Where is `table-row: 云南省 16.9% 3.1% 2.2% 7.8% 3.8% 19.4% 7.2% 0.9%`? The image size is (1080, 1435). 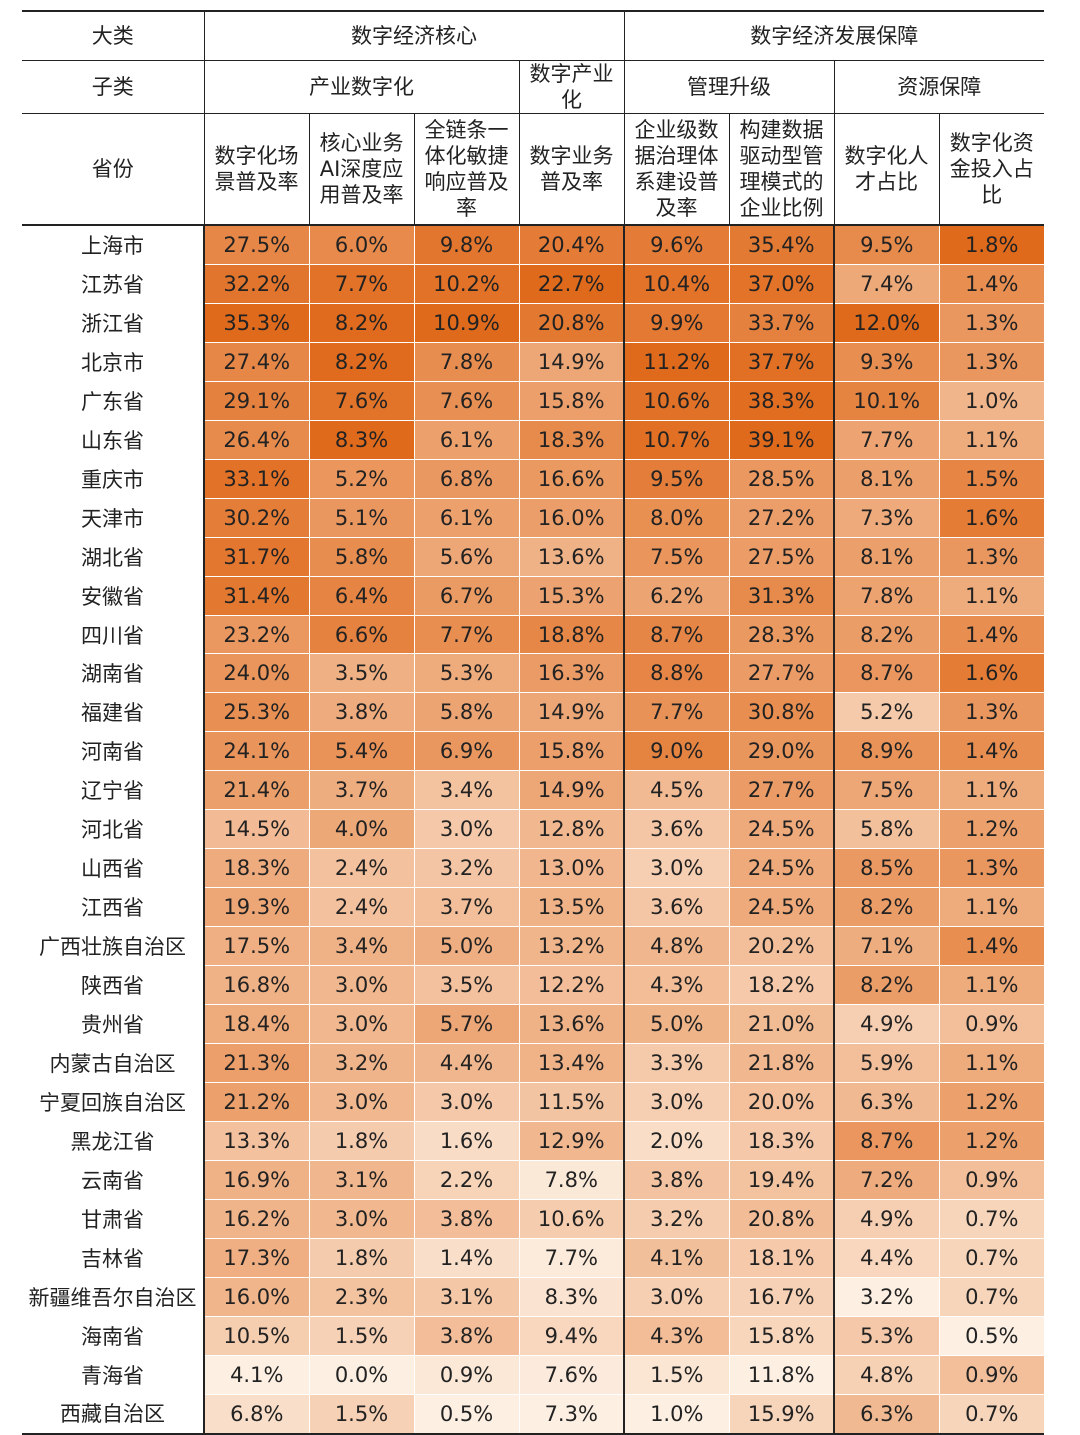
table-row: 云南省 16.9% 3.1% 2.2% 7.8% 3.8% 19.4% 7.2% 0.9% is located at coordinates (533, 1179).